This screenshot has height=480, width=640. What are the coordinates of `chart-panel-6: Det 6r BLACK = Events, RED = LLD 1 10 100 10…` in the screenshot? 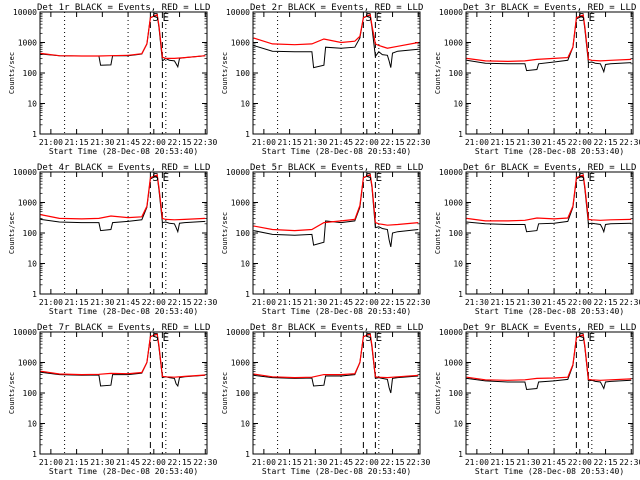 It's located at (537, 239).